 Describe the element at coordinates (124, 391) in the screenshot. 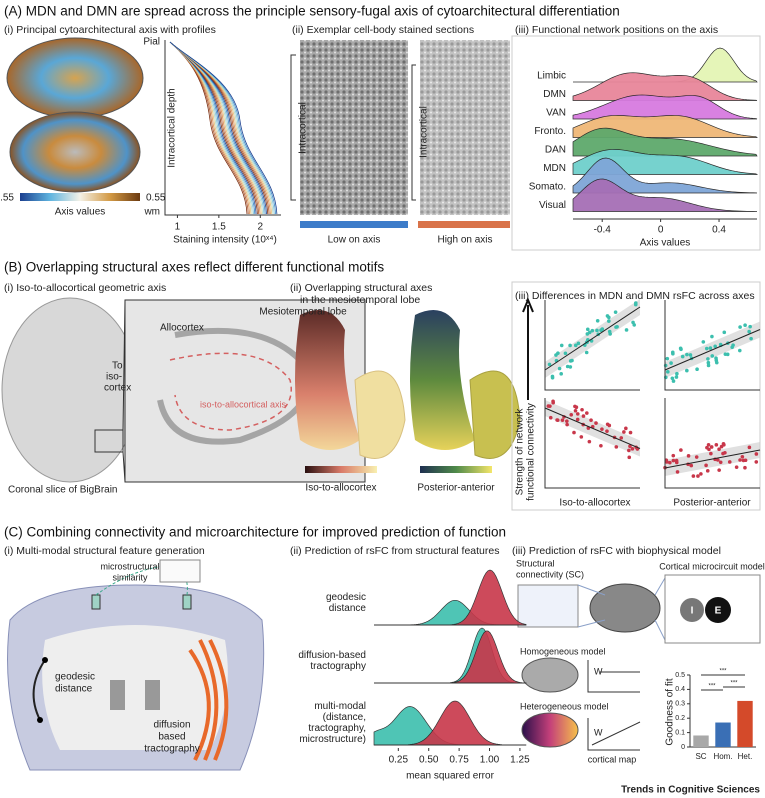

I see `zoom-line` at that location.